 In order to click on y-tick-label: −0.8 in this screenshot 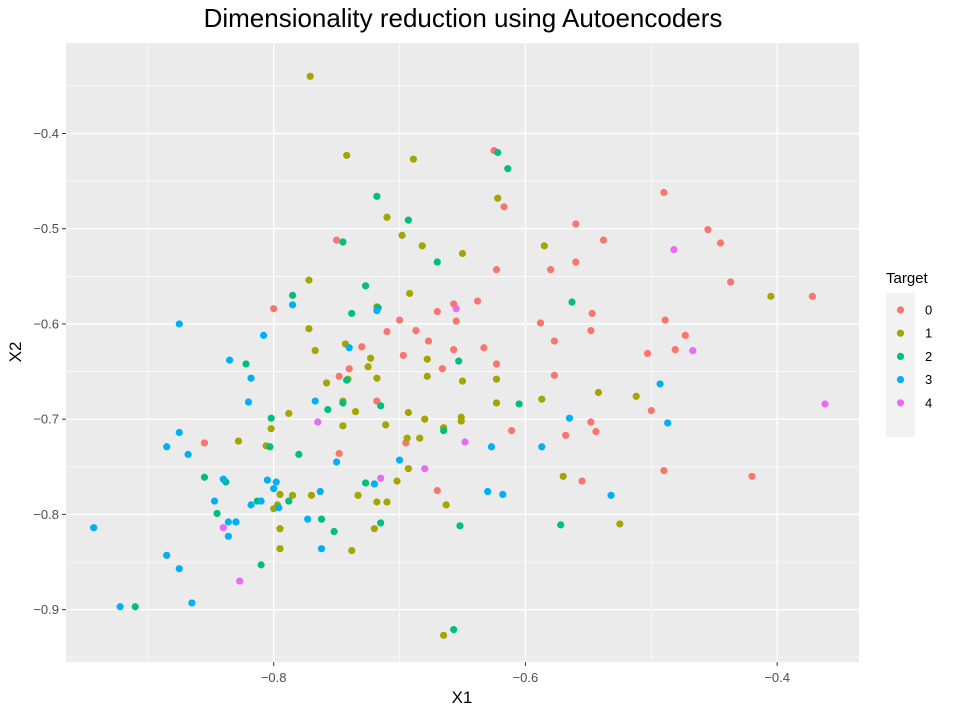, I will do `click(46, 514)`.